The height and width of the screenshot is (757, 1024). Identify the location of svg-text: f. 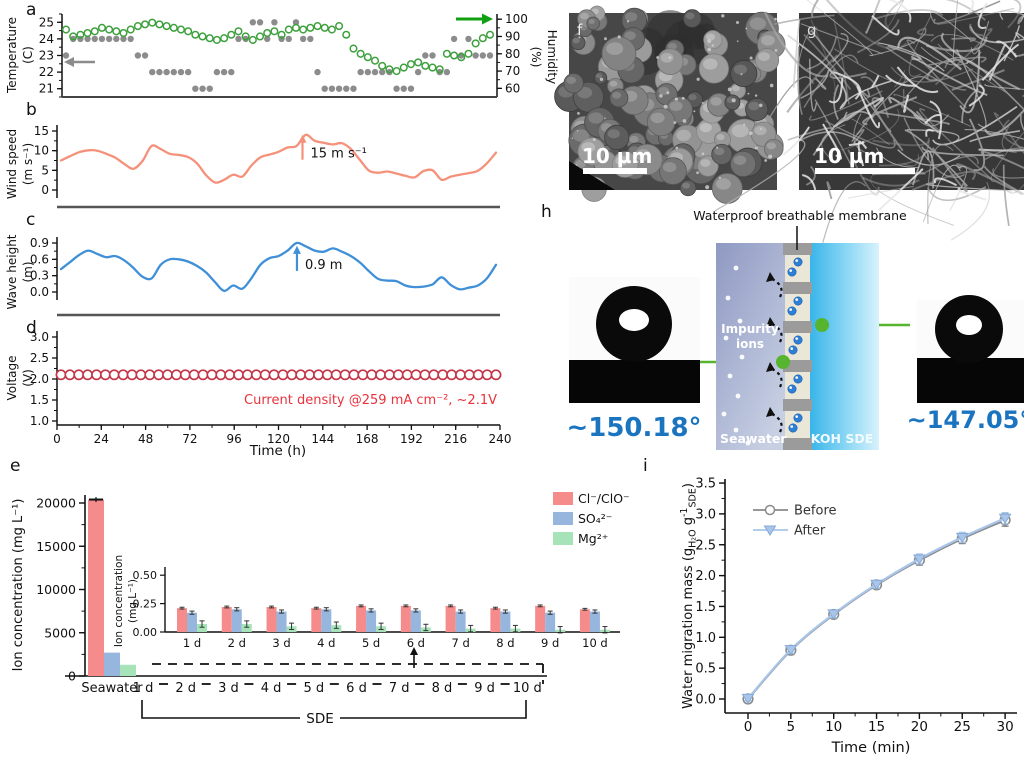
(580, 30).